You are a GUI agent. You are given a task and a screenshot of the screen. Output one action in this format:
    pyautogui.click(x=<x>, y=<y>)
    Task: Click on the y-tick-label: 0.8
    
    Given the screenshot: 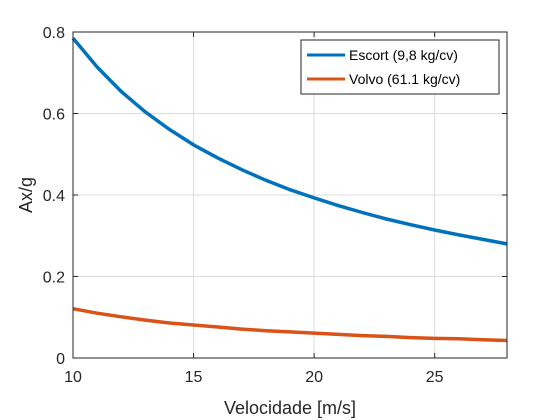 What is the action you would take?
    pyautogui.click(x=54, y=33)
    